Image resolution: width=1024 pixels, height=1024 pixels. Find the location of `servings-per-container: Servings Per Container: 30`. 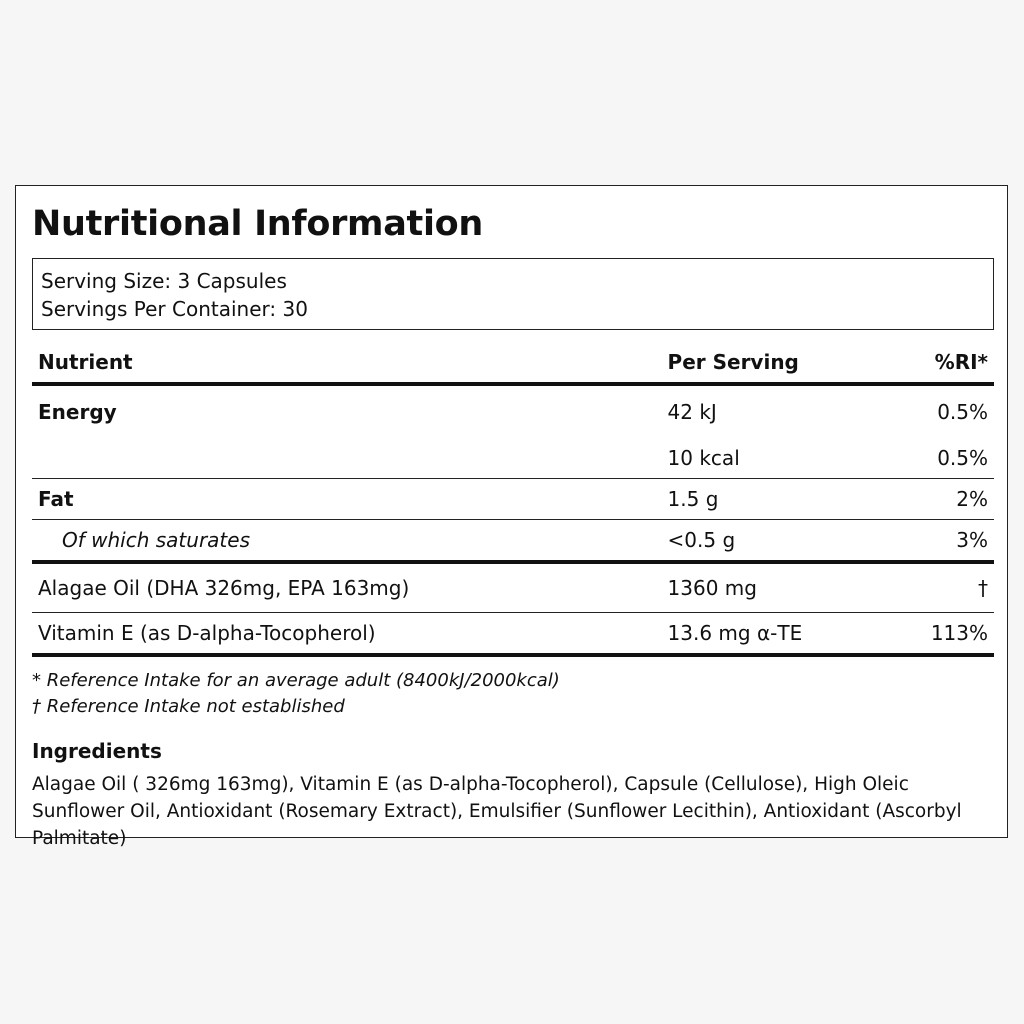

servings-per-container: Servings Per Container: 30 is located at coordinates (174, 309).